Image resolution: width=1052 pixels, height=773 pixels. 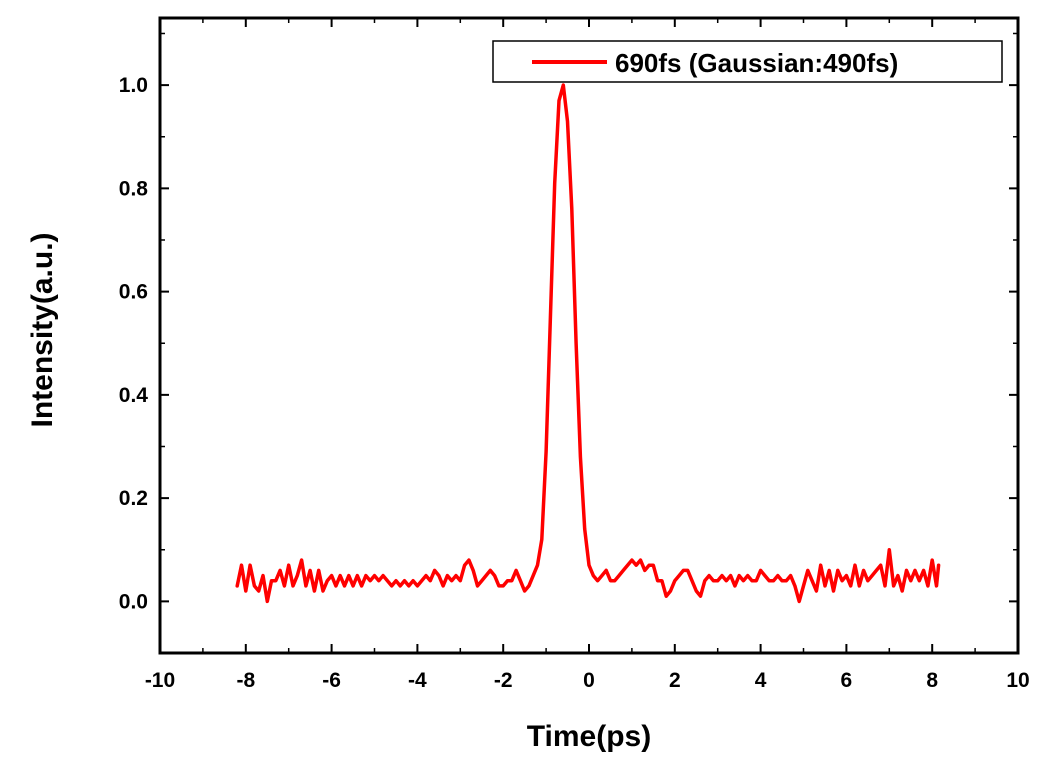 I want to click on x-tick-label: -8, so click(x=245, y=680).